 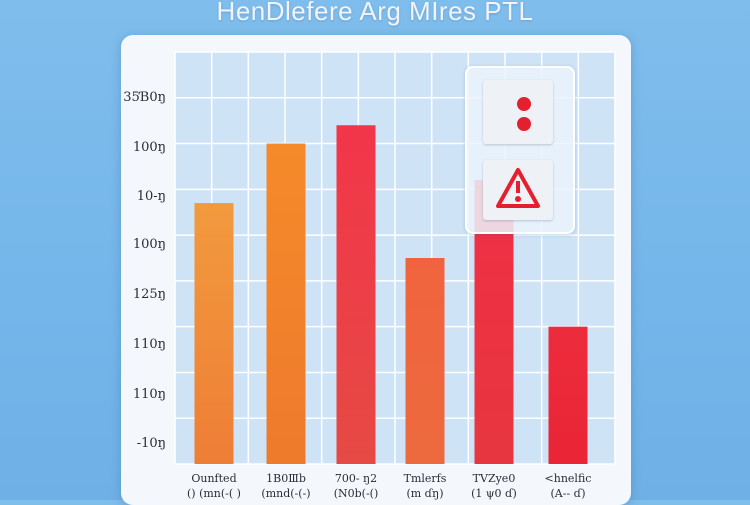 I want to click on warning-icon, so click(x=518, y=188).